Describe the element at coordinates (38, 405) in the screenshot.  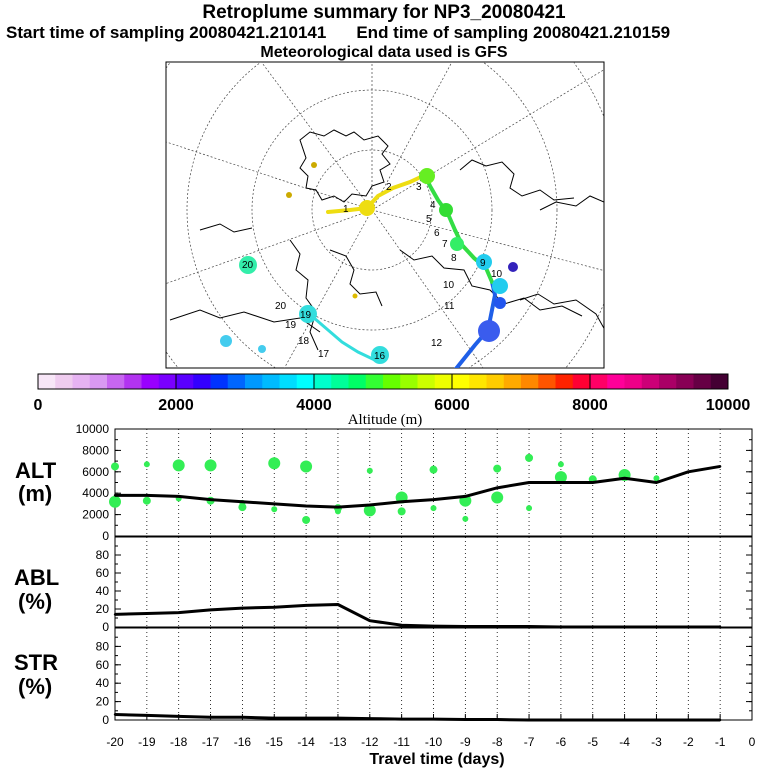
I see `colorbar-tick-label: 0` at that location.